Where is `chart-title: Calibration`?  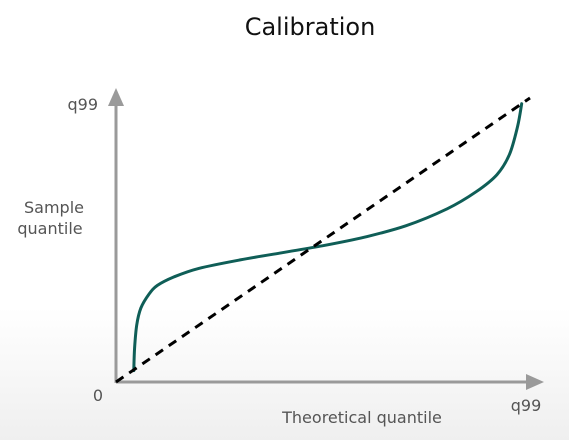 chart-title: Calibration is located at coordinates (310, 27).